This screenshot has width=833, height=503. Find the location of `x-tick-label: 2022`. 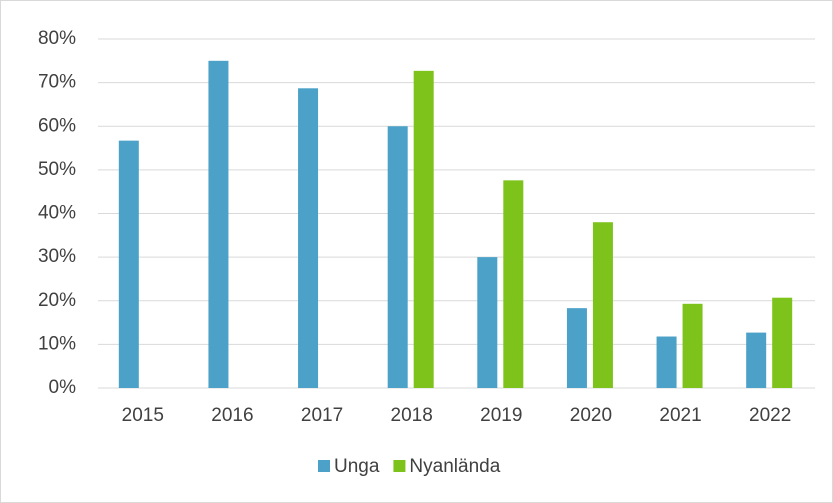

x-tick-label: 2022 is located at coordinates (770, 415).